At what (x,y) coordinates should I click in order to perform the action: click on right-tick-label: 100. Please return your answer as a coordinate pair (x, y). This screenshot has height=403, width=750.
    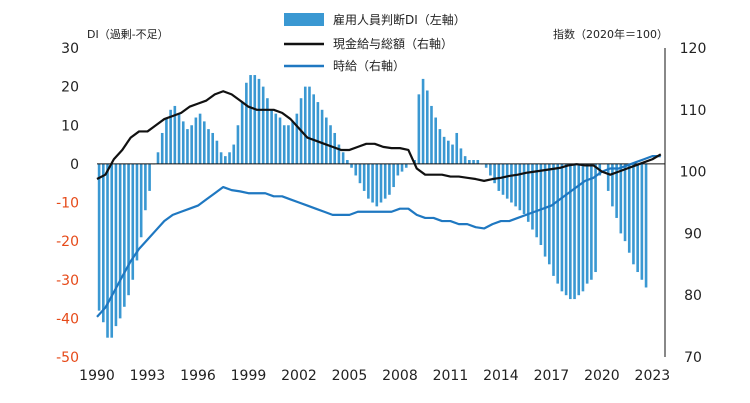
    Looking at the image, I should click on (693, 173).